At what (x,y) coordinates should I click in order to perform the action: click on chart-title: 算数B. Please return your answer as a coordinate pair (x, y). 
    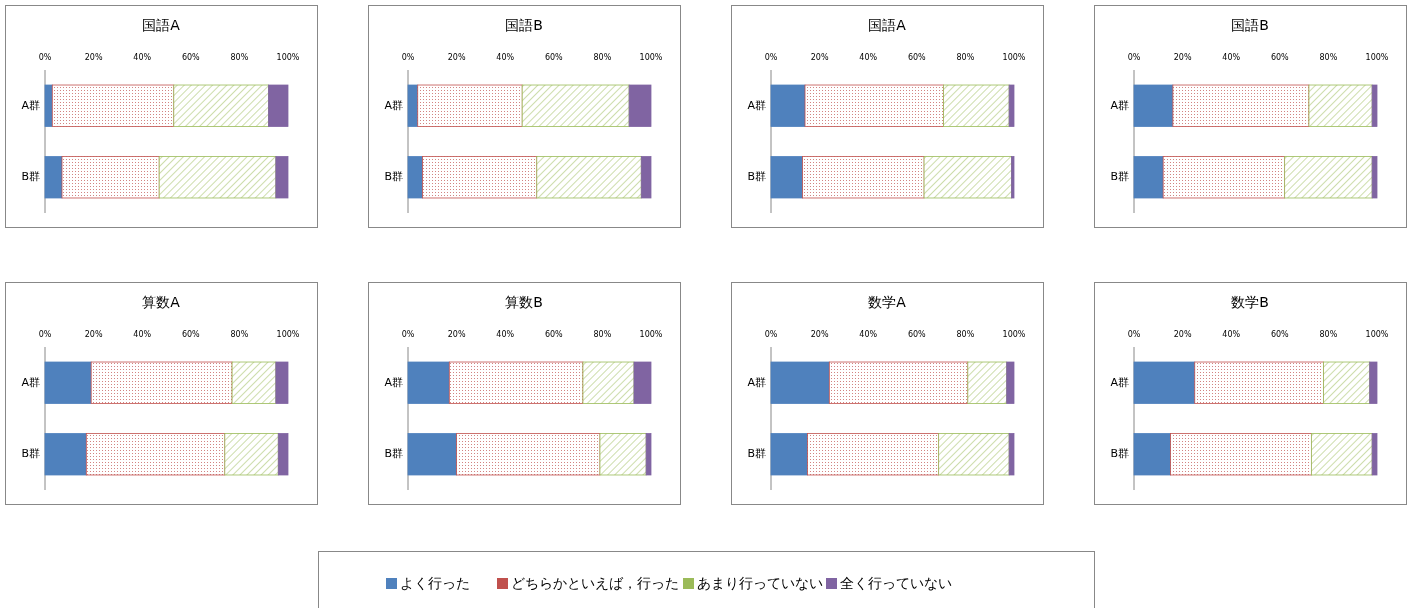
    Looking at the image, I should click on (524, 302).